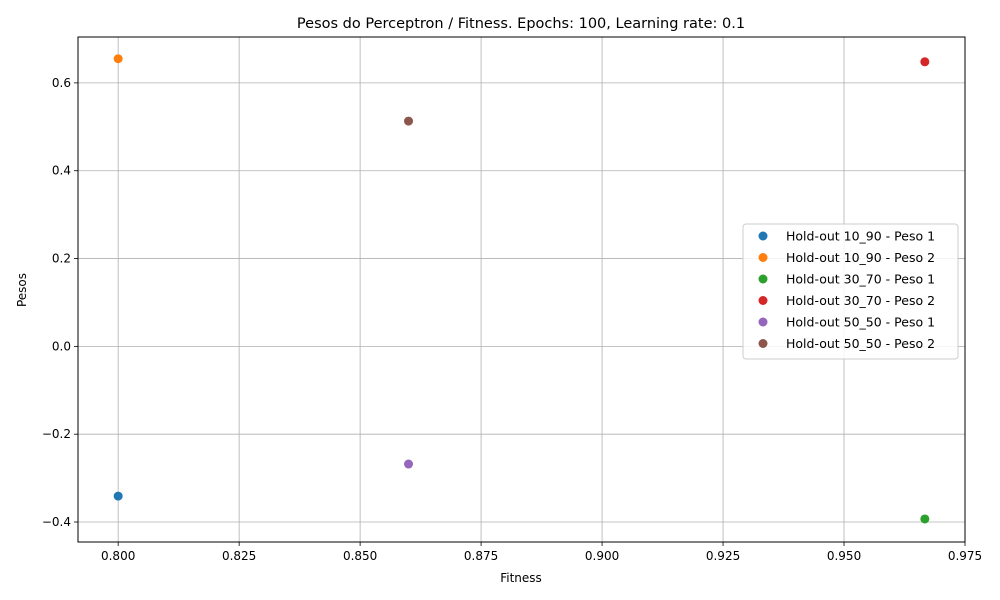  Describe the element at coordinates (60, 302) in the screenshot. I see `y-axis: −0.4 −0.2 0.0 0.2 0.4 0.6` at that location.